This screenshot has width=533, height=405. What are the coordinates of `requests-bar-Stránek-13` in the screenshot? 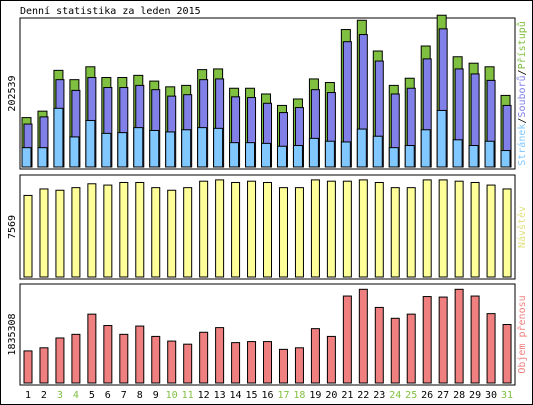 It's located at (218, 147).